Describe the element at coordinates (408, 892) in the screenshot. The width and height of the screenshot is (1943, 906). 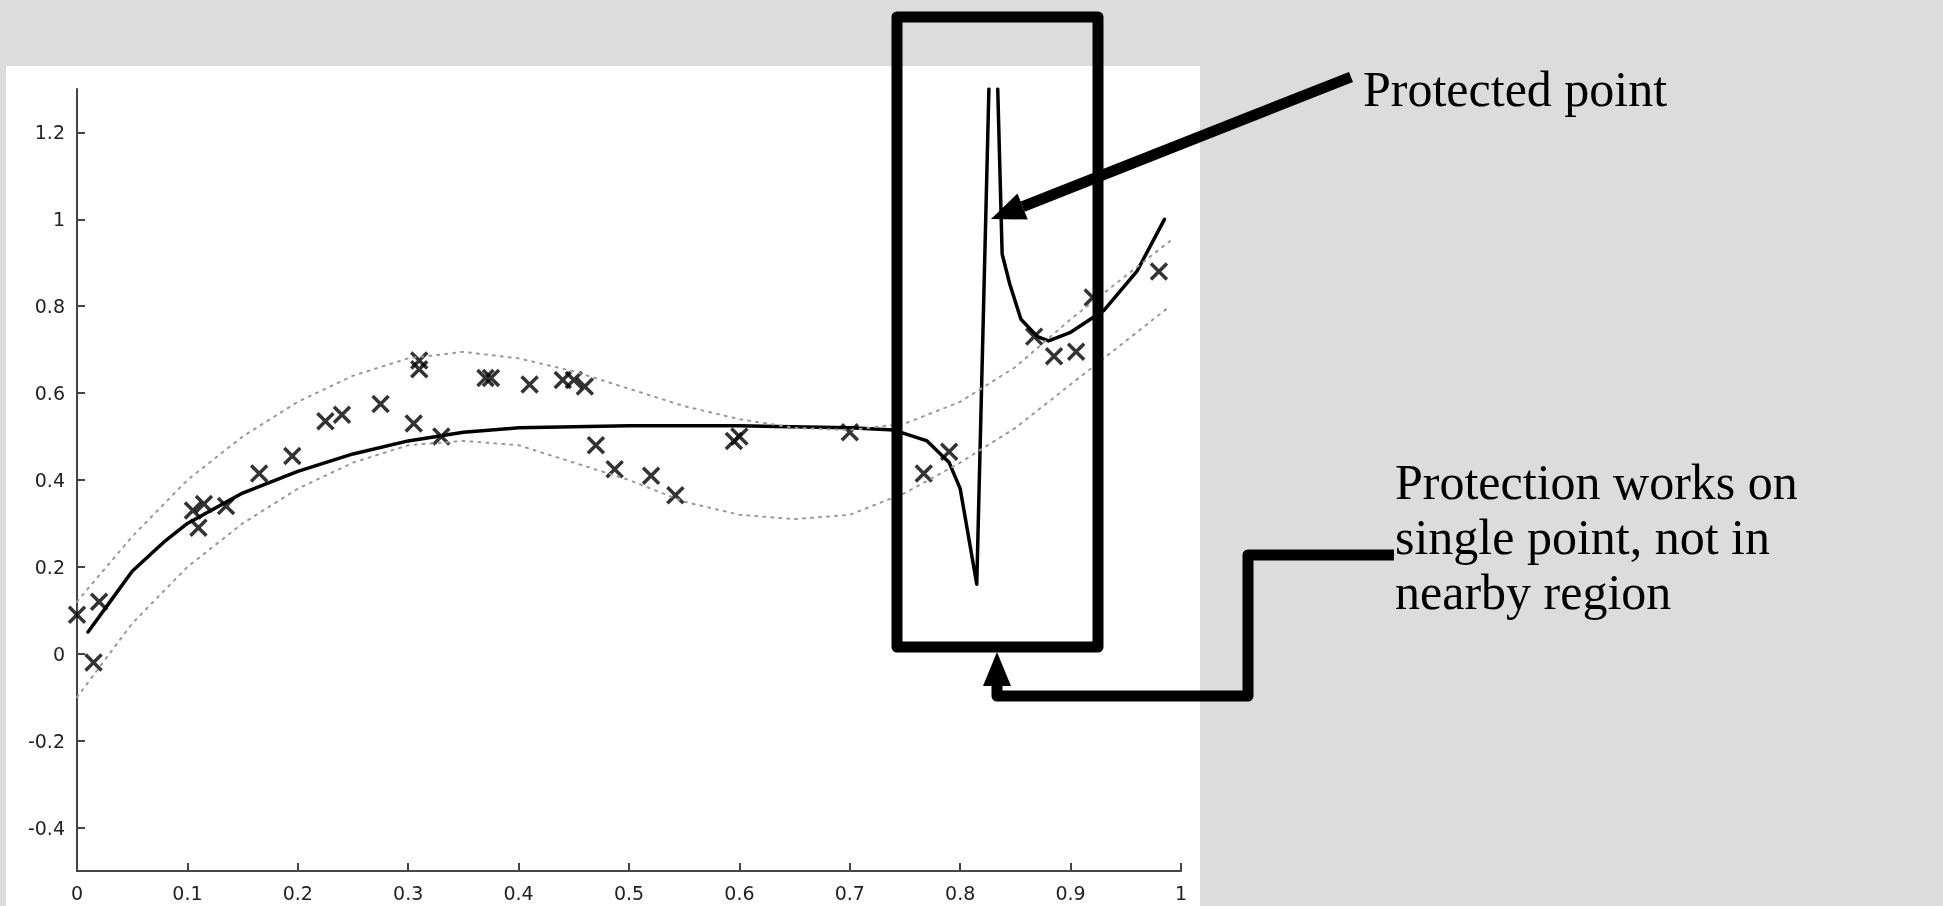
I see `x-tick-label: 0.3` at that location.